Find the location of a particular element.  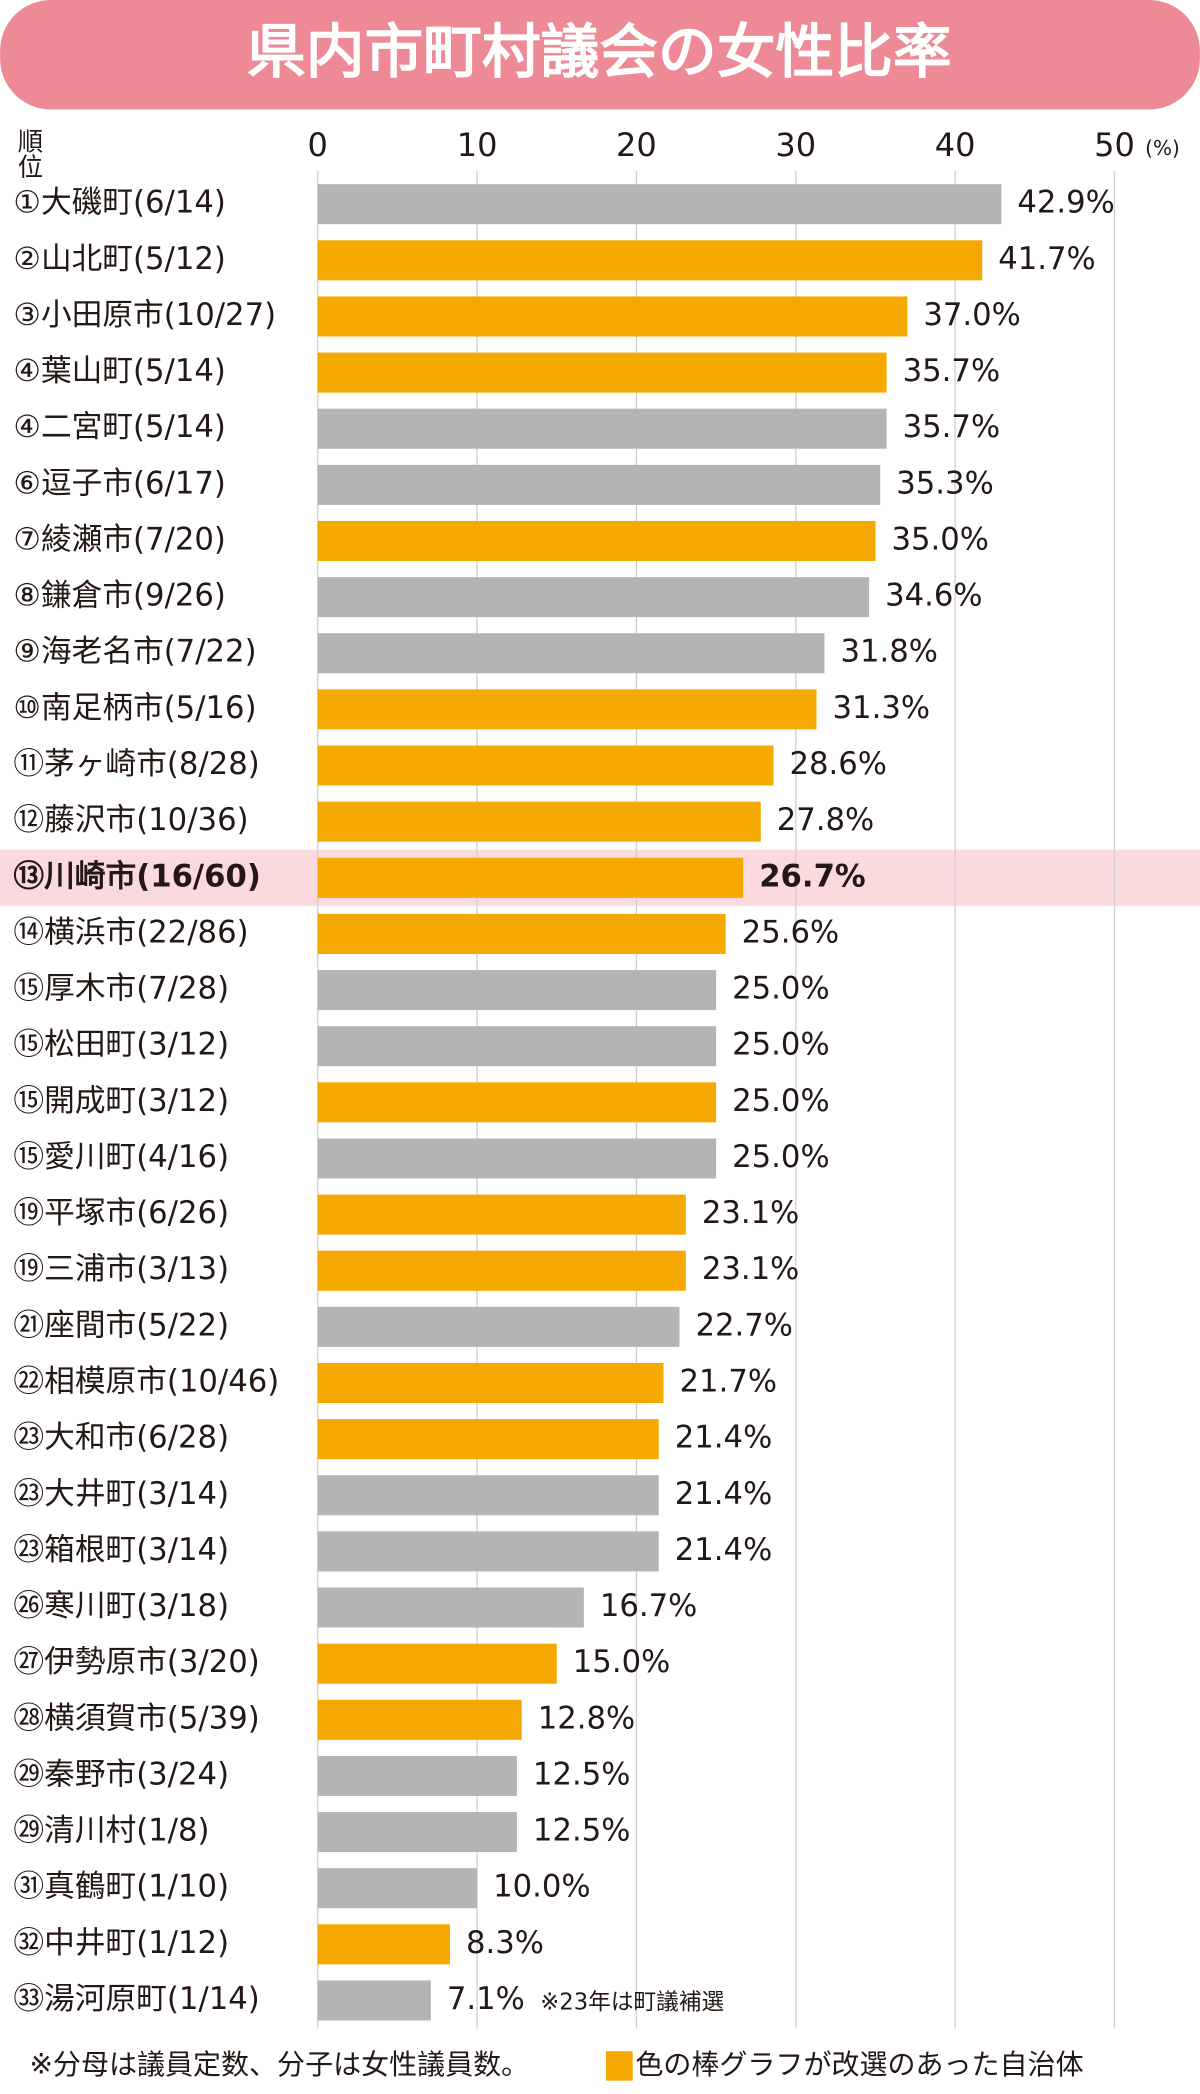

category-label: ⑧鎌倉市(9/26) is located at coordinates (119, 596).